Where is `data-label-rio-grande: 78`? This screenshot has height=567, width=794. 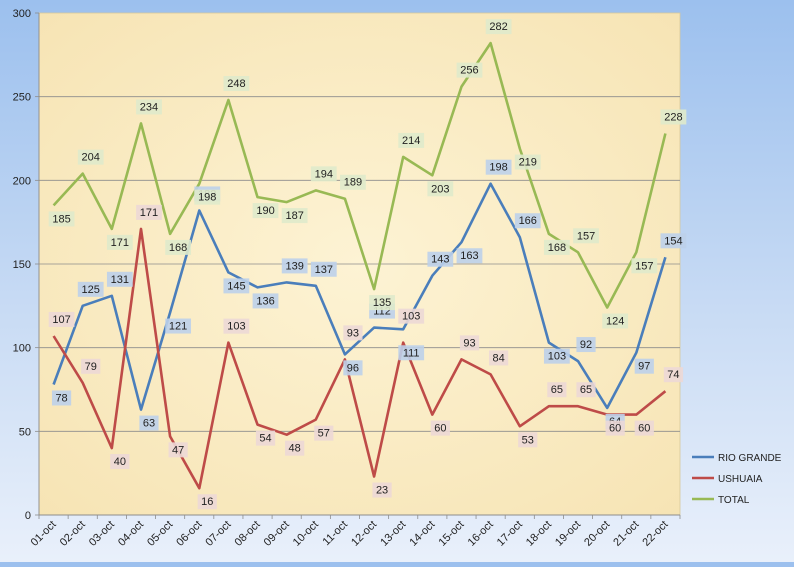 data-label-rio-grande: 78 is located at coordinates (61, 398).